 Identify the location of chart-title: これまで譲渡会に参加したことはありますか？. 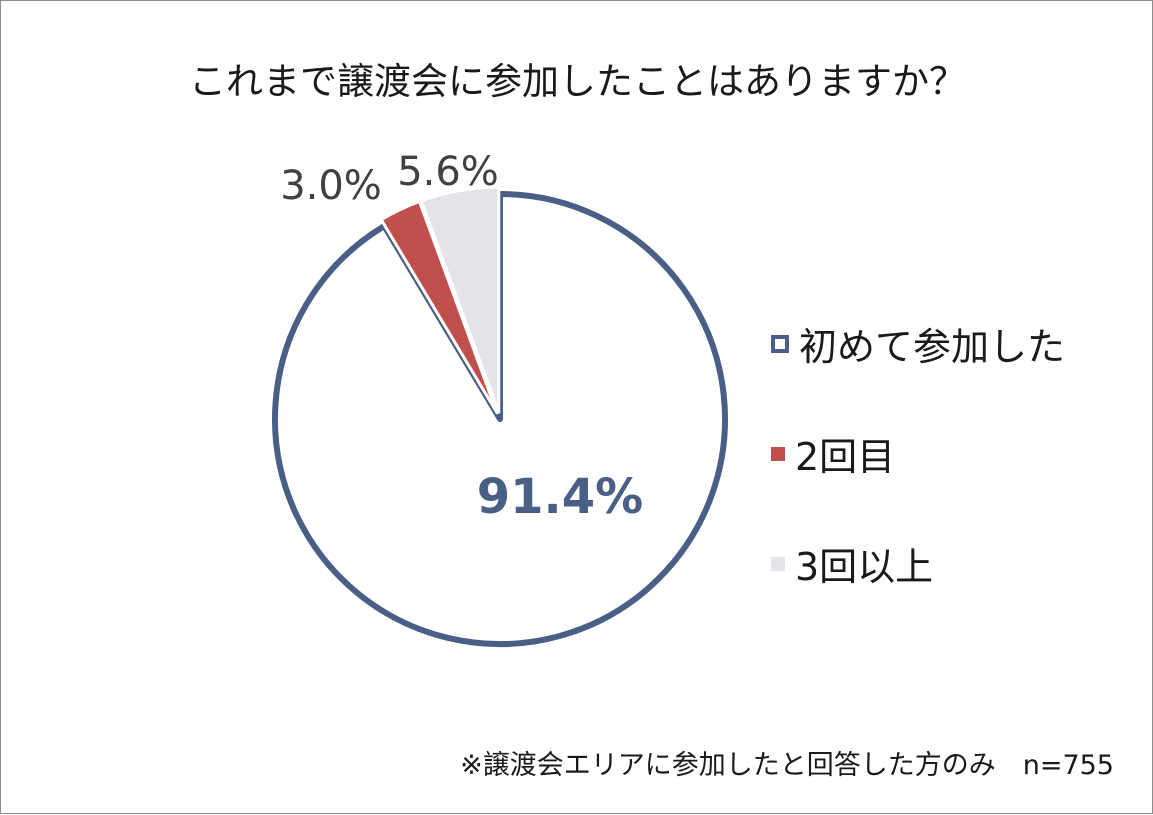
(577, 81).